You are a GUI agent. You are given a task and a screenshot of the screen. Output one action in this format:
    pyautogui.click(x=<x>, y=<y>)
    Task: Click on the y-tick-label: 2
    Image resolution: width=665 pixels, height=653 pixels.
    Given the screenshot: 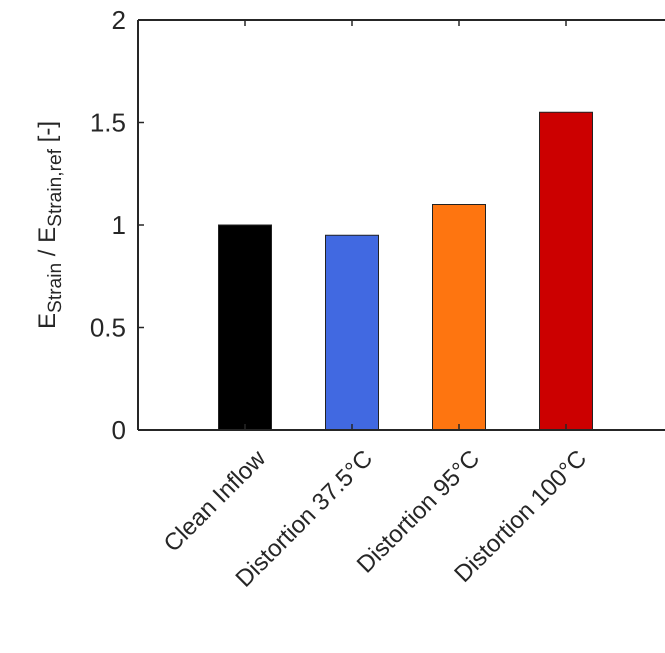 What is the action you would take?
    pyautogui.click(x=119, y=20)
    